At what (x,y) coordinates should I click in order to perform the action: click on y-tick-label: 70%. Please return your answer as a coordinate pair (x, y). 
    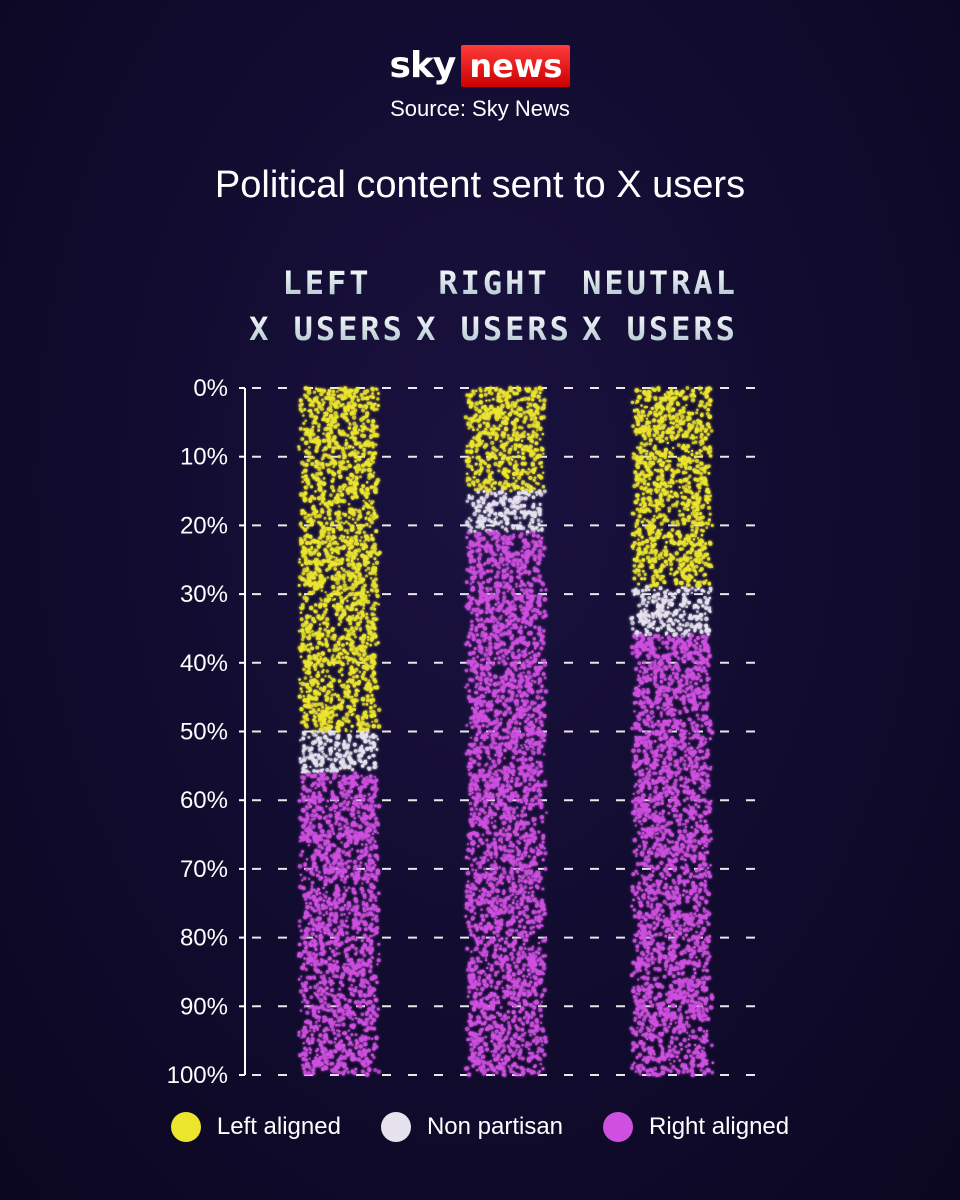
    Looking at the image, I should click on (204, 869).